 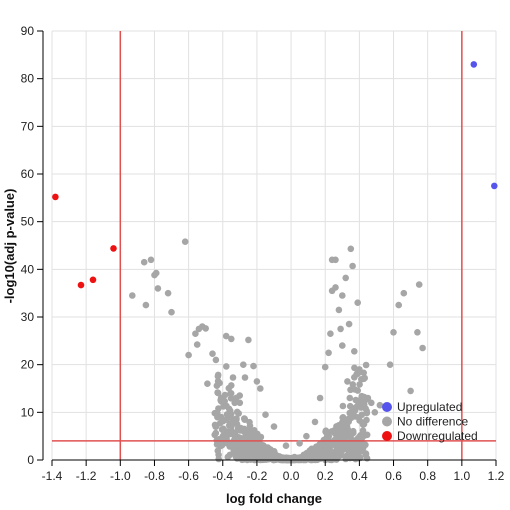 What do you see at coordinates (28, 317) in the screenshot?
I see `y-tick-label: 30` at bounding box center [28, 317].